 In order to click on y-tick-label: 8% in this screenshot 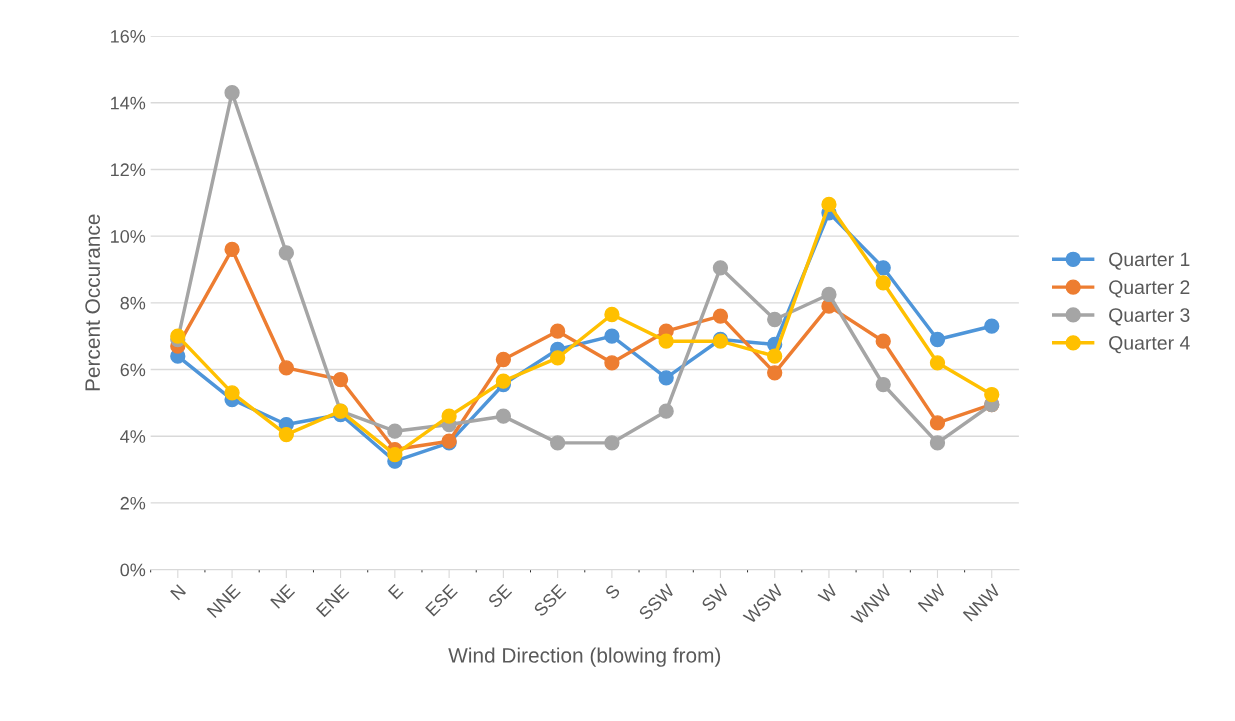, I will do `click(133, 303)`.